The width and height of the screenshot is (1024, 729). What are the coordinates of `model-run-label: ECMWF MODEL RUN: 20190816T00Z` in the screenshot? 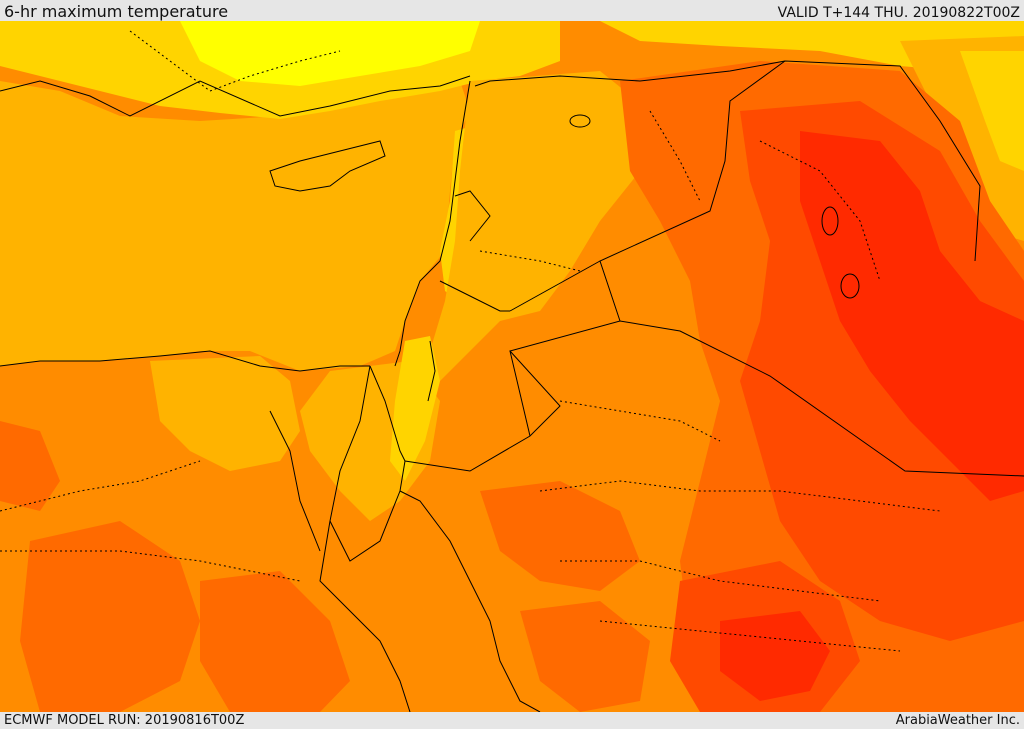 It's located at (124, 720).